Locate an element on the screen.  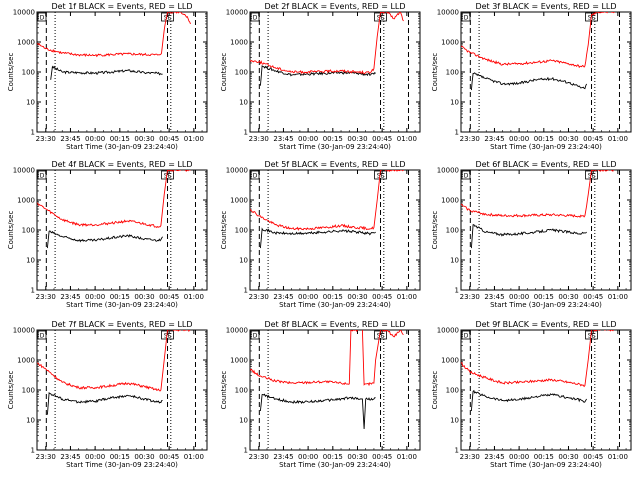
marker-box-se is located at coordinates (591, 17).